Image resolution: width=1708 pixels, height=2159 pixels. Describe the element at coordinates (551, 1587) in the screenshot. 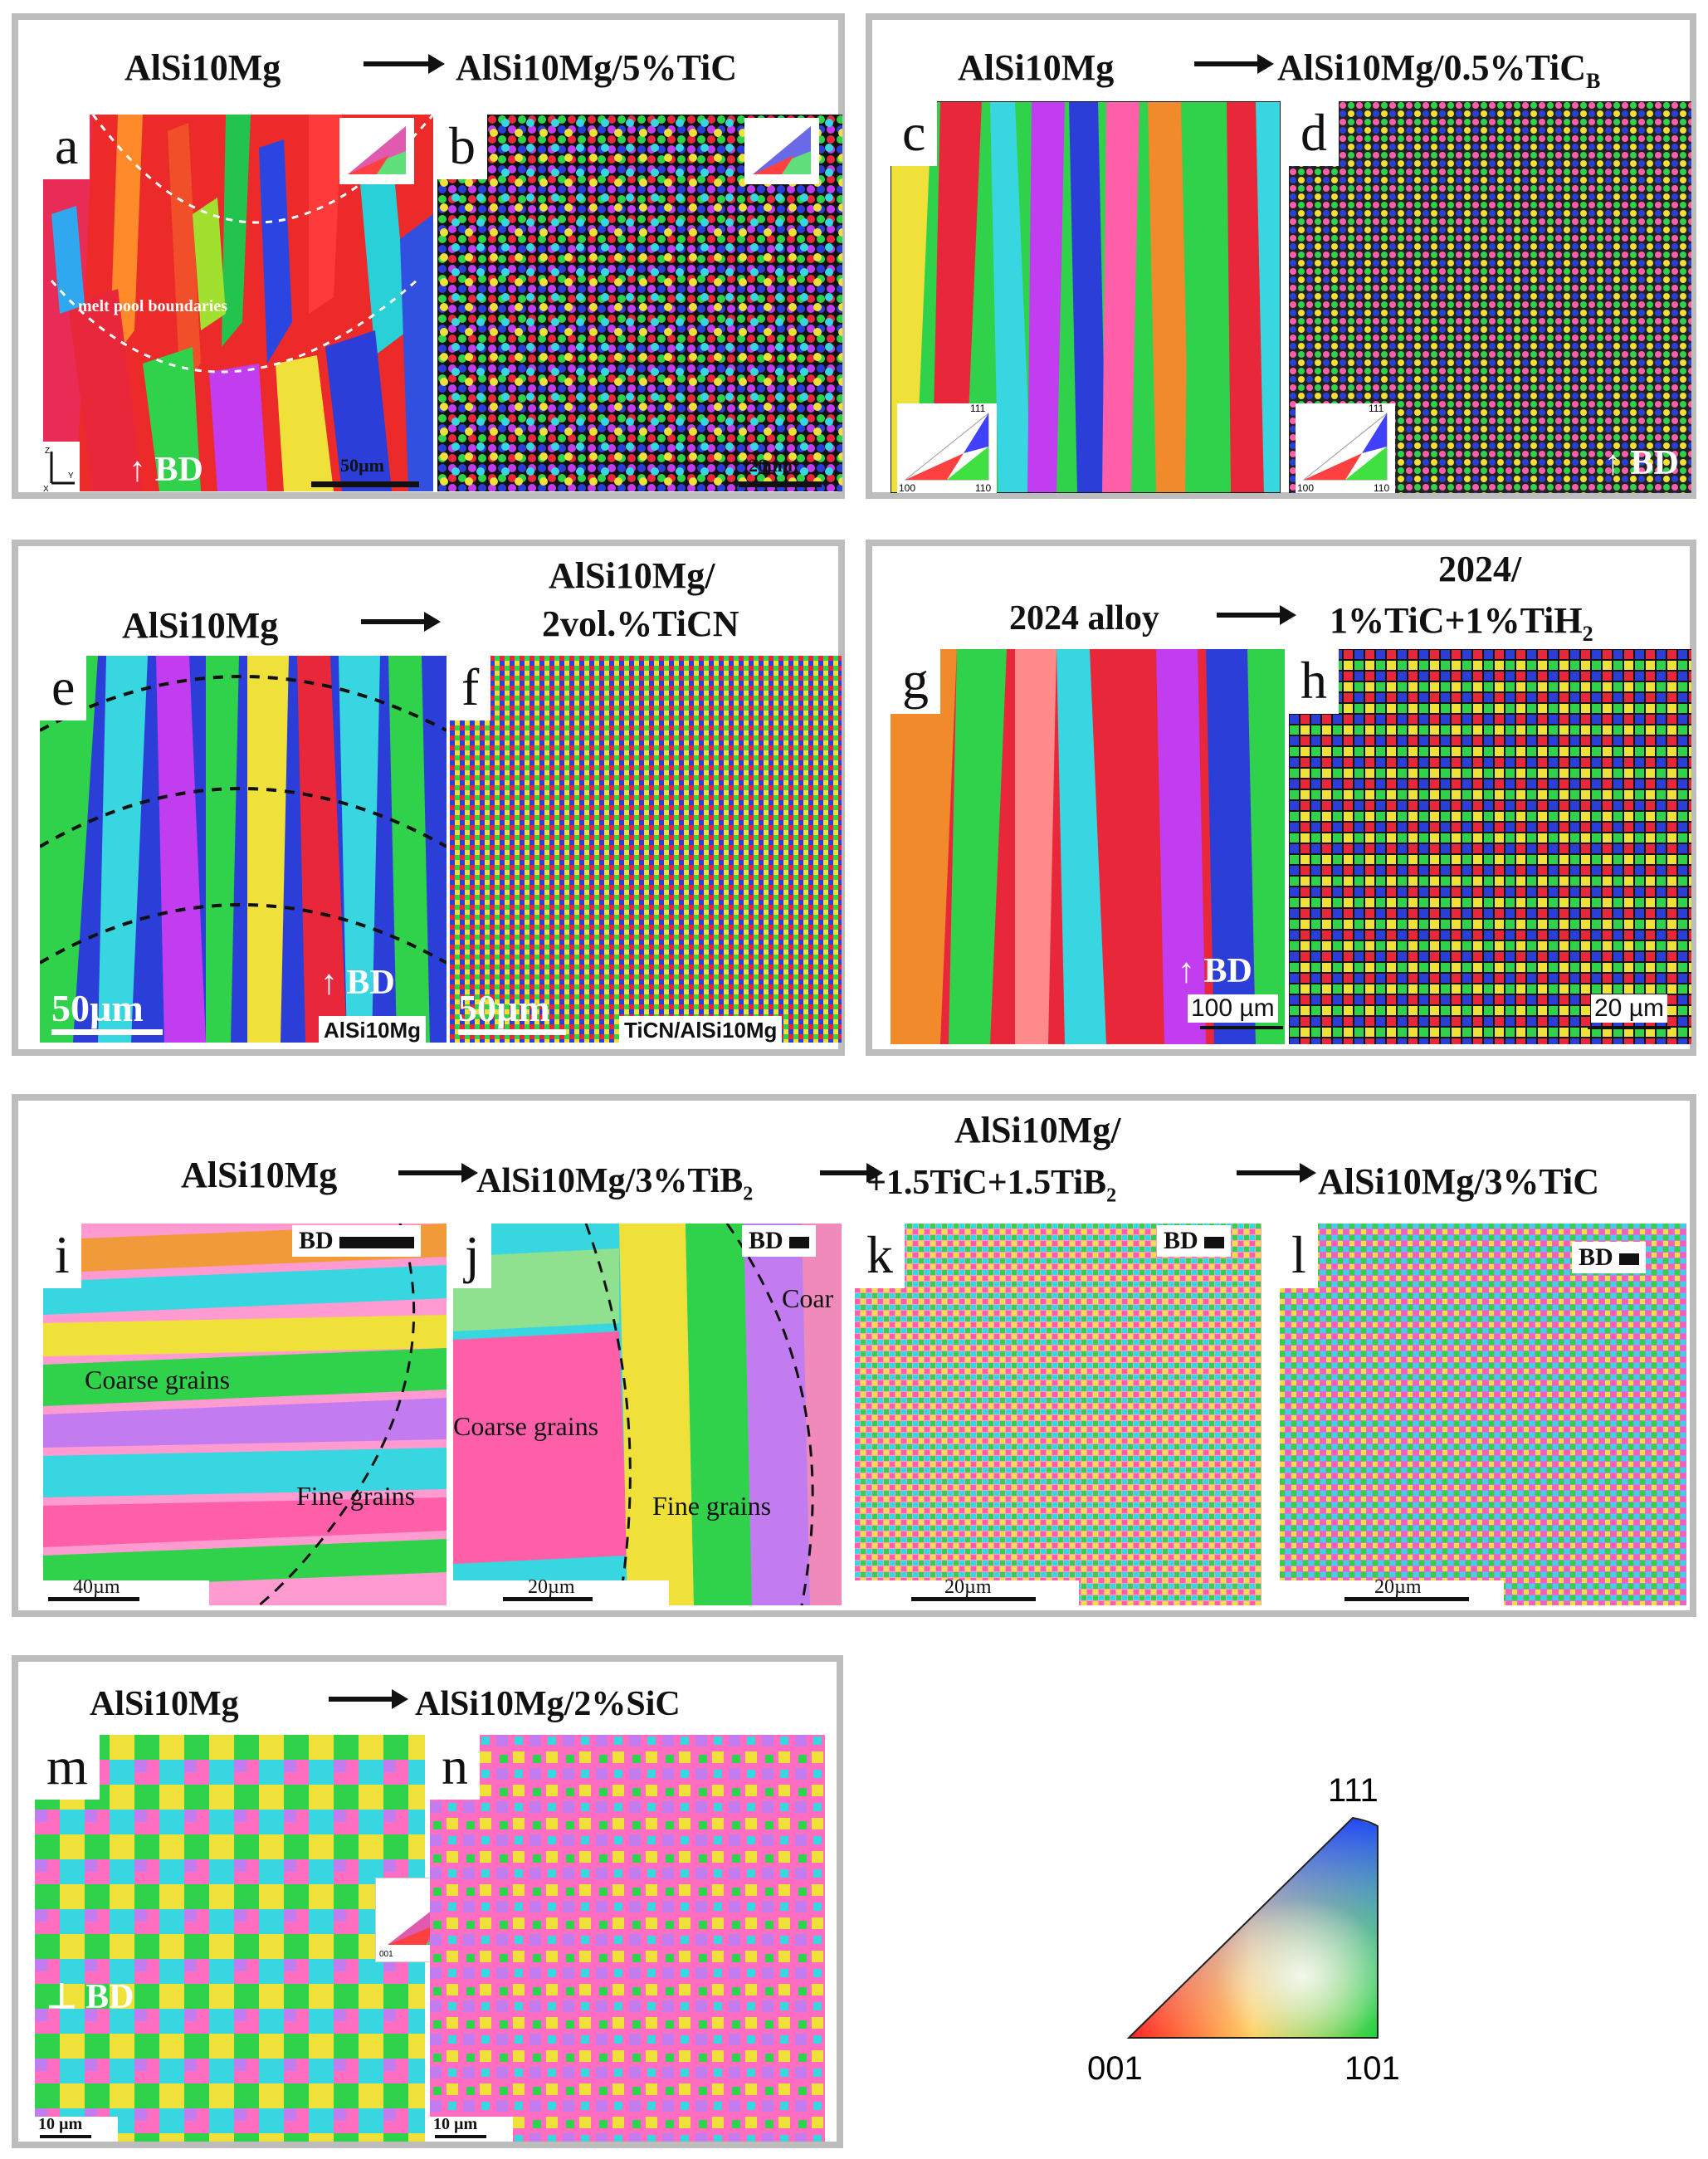

I see `scale-text-j: 20µm` at that location.